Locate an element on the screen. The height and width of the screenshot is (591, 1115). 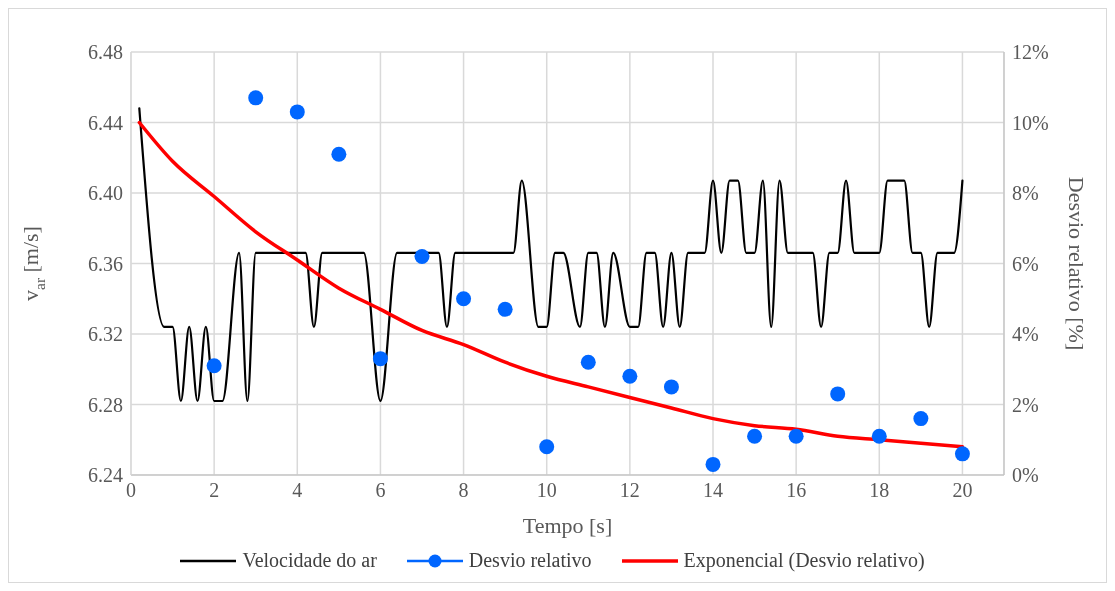
x-tick-label: 0 is located at coordinates (131, 490).